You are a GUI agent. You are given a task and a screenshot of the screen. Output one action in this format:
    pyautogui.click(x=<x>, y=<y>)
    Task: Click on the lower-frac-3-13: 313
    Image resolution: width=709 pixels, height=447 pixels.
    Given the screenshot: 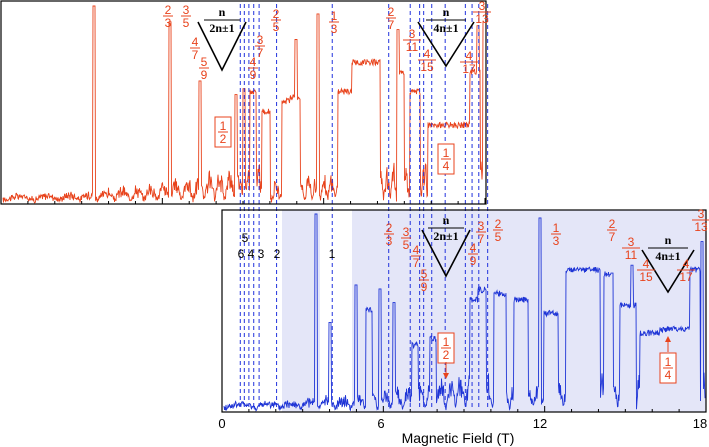 What is the action you would take?
    pyautogui.click(x=700, y=220)
    